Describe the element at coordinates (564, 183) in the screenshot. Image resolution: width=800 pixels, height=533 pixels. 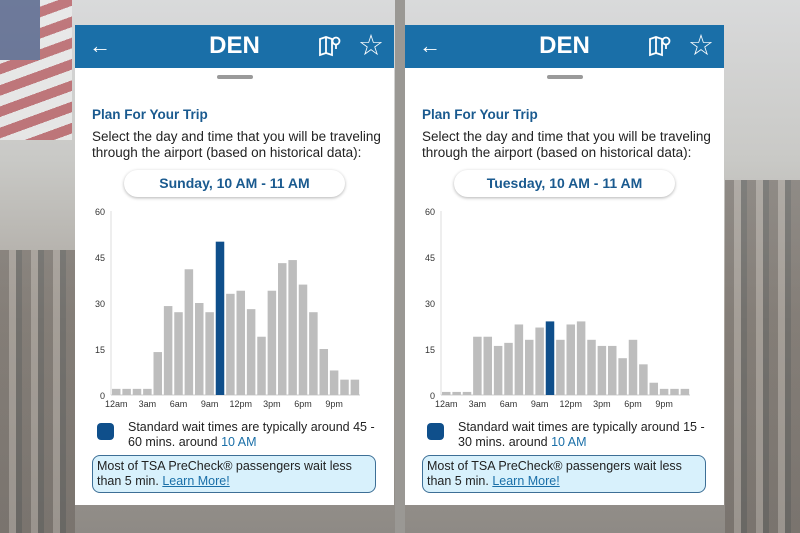
I see `day-time-selector: Tuesday, 10 AM - 11 AM` at that location.